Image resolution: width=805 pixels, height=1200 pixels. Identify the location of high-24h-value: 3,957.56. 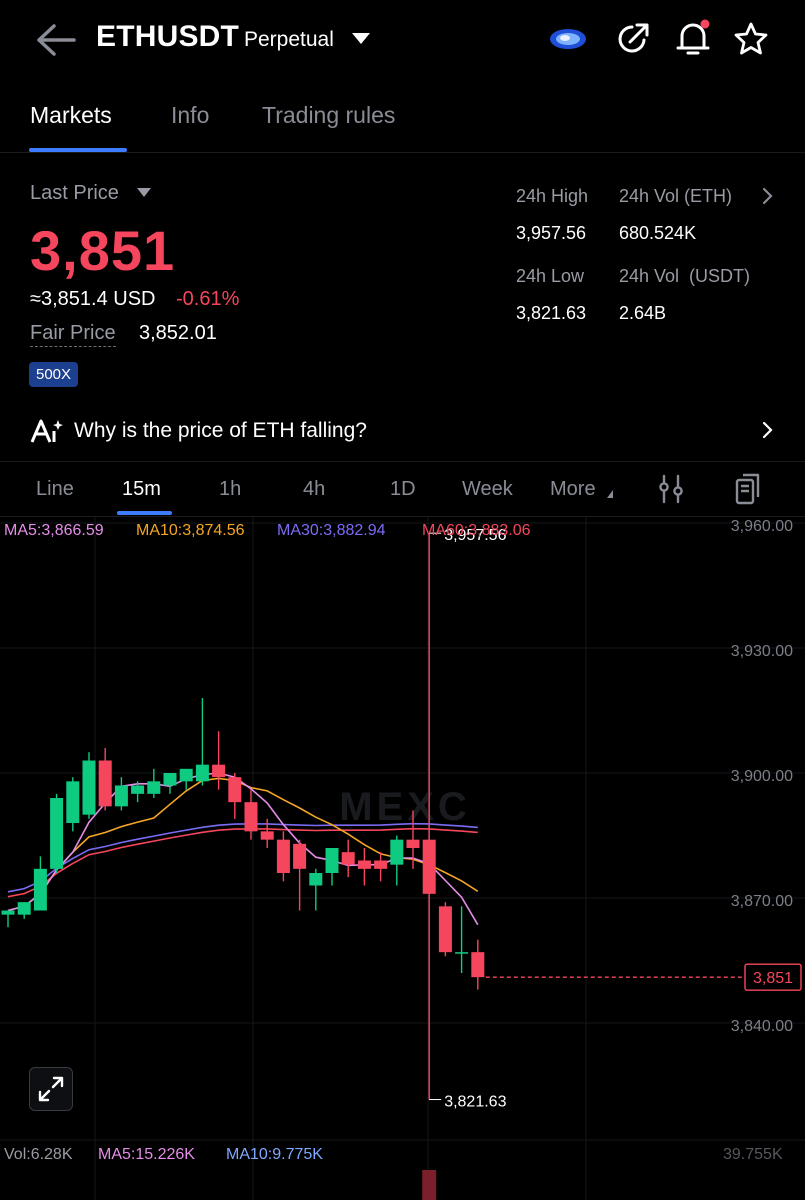
(551, 233).